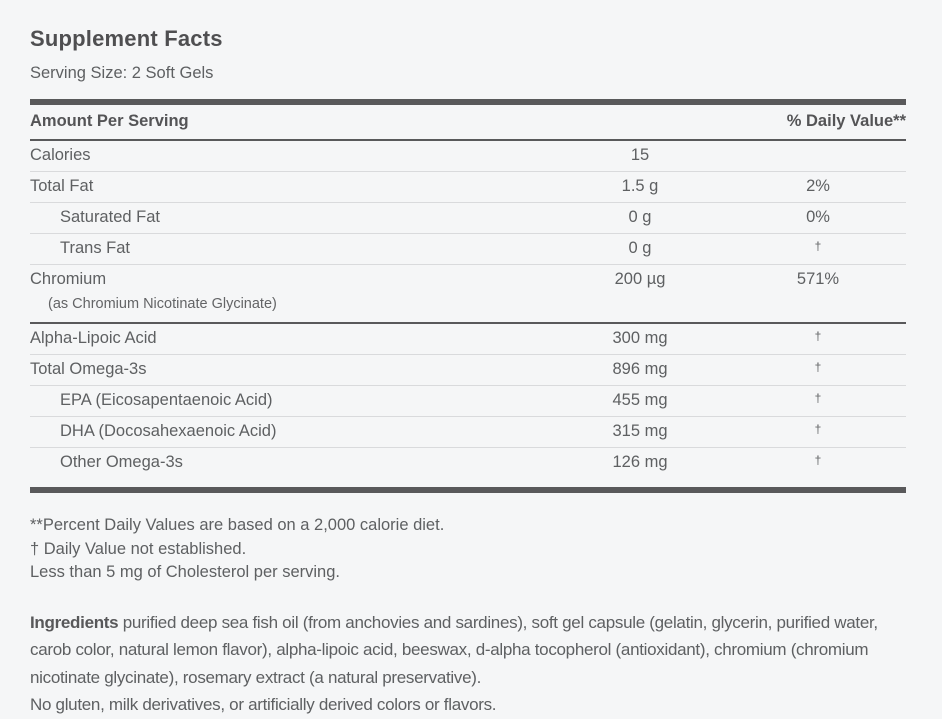 The image size is (942, 719). I want to click on nutrient-name: Calories, so click(60, 155).